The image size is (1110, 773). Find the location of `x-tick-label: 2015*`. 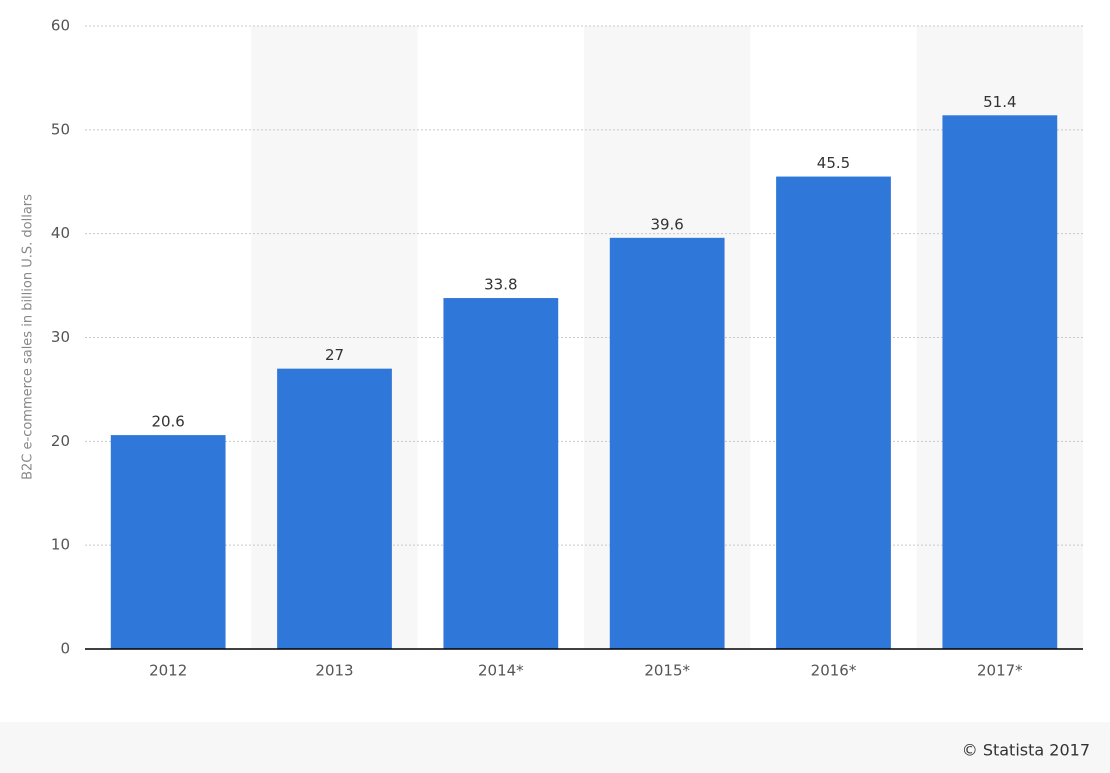

x-tick-label: 2015* is located at coordinates (667, 671).